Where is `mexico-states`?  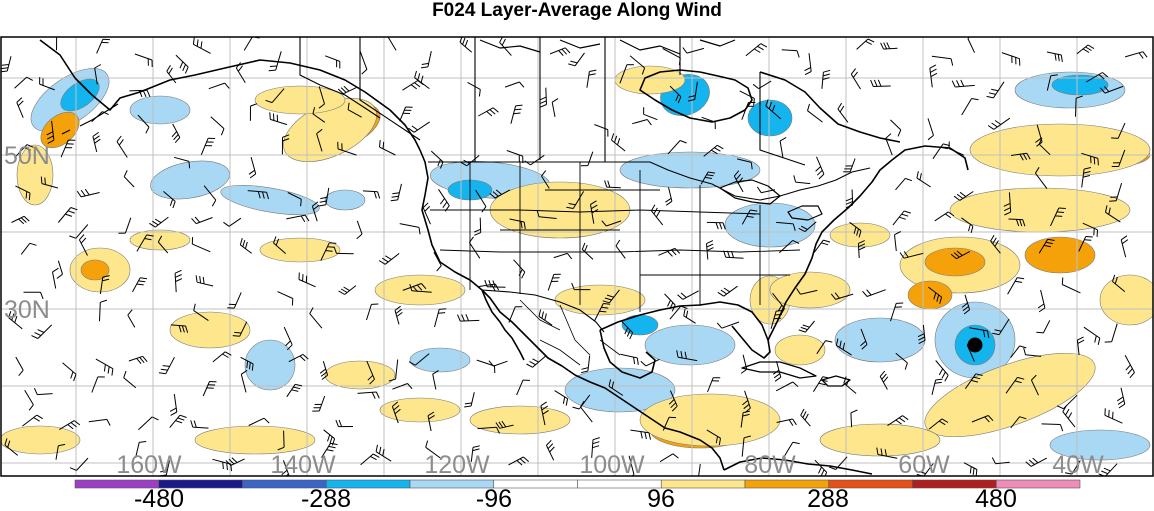
mexico-states is located at coordinates (570, 332).